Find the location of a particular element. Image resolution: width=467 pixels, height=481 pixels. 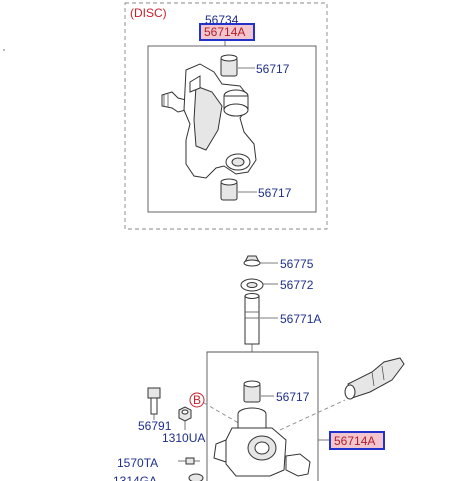

disc-label: (DISC) is located at coordinates (148, 13).